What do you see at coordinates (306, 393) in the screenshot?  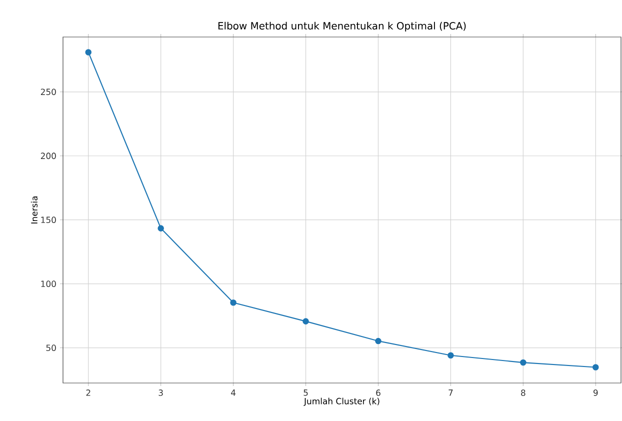 I see `x-tick-label: 5` at bounding box center [306, 393].